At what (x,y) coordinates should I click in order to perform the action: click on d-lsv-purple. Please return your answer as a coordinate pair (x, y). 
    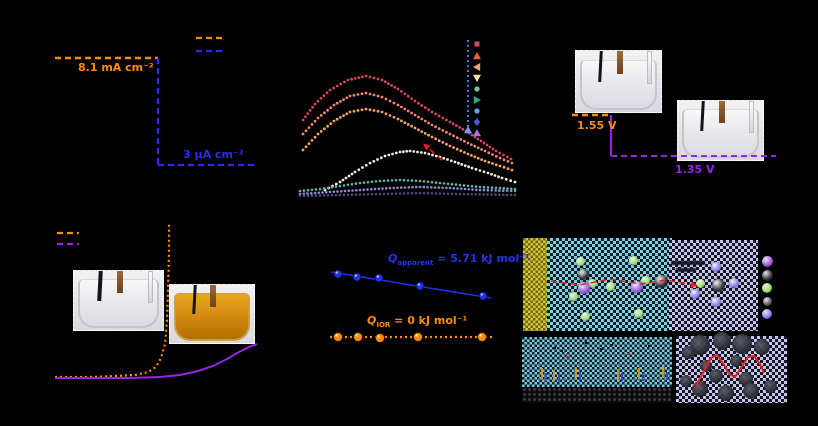
    Looking at the image, I should click on (156, 361).